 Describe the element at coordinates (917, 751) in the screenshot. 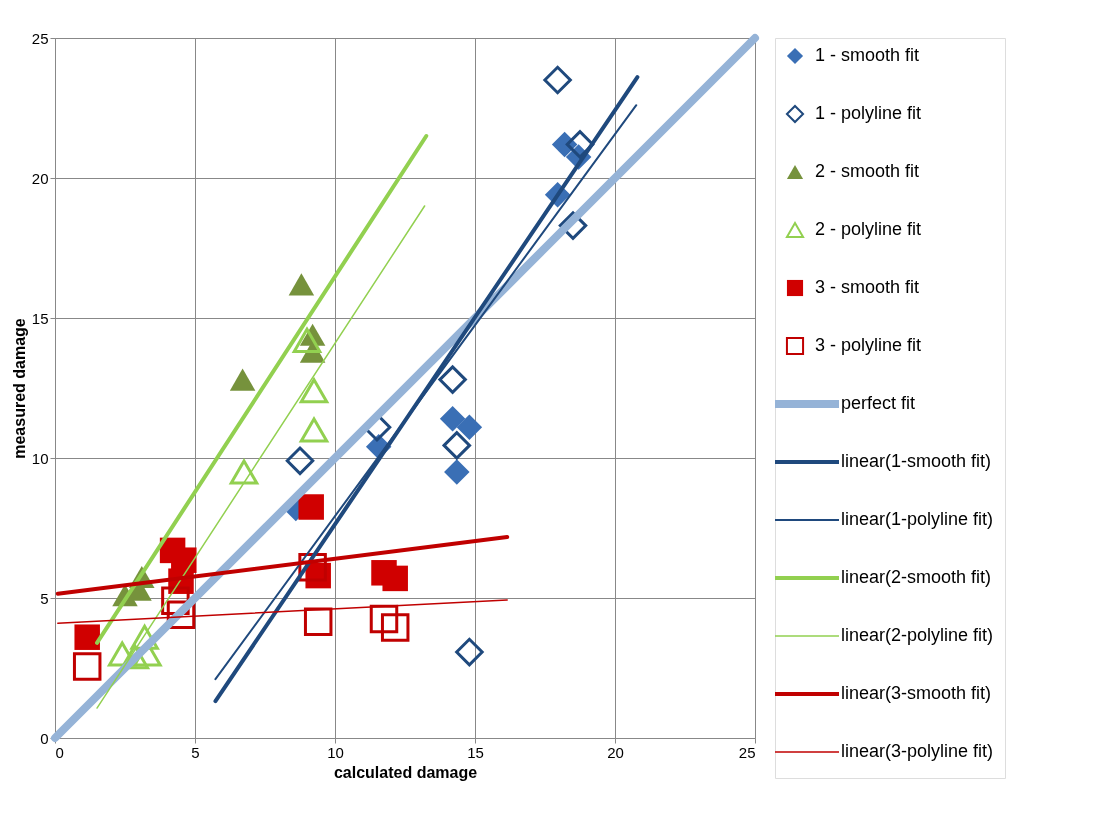

I see `legend-label: linear(3-polyline fit)` at that location.